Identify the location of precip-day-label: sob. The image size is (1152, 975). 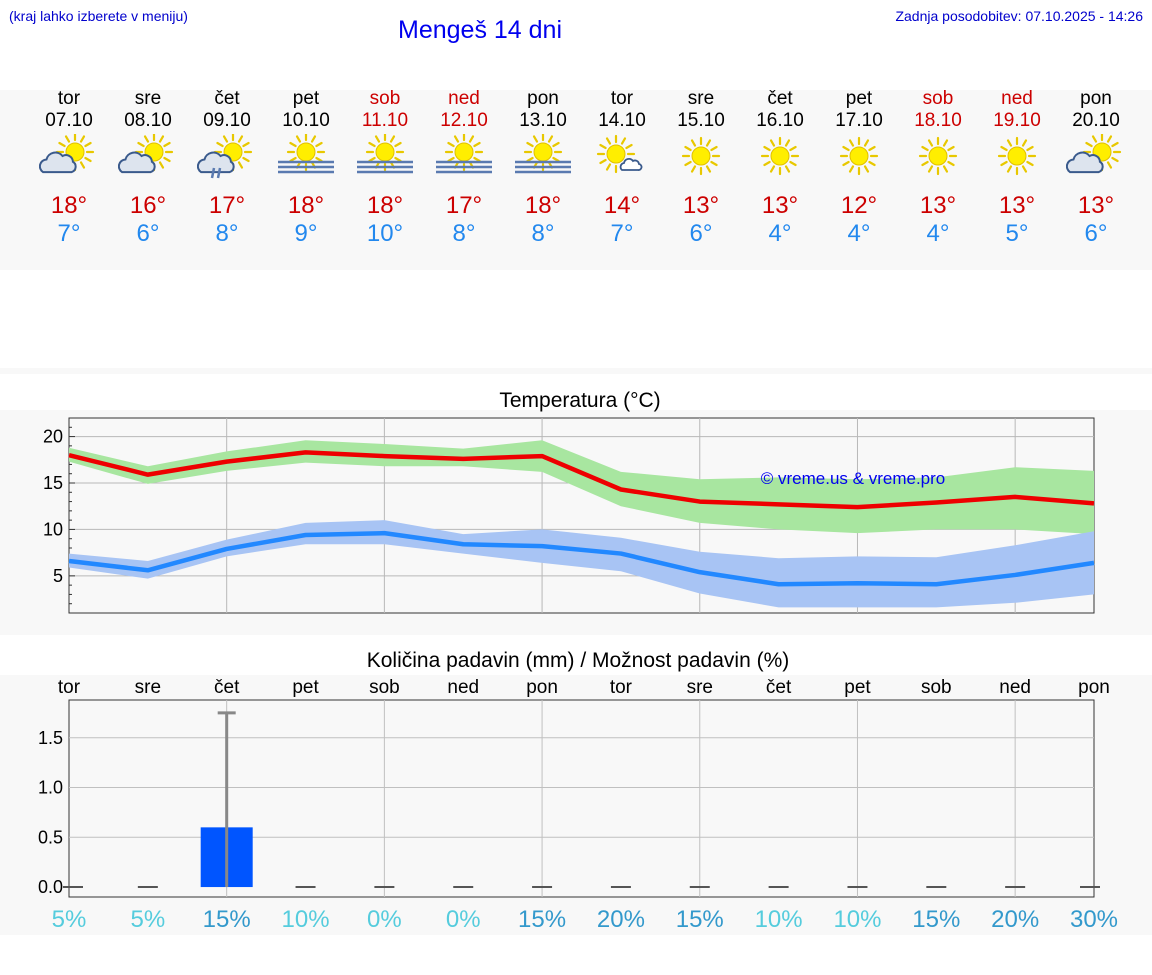
(384, 687).